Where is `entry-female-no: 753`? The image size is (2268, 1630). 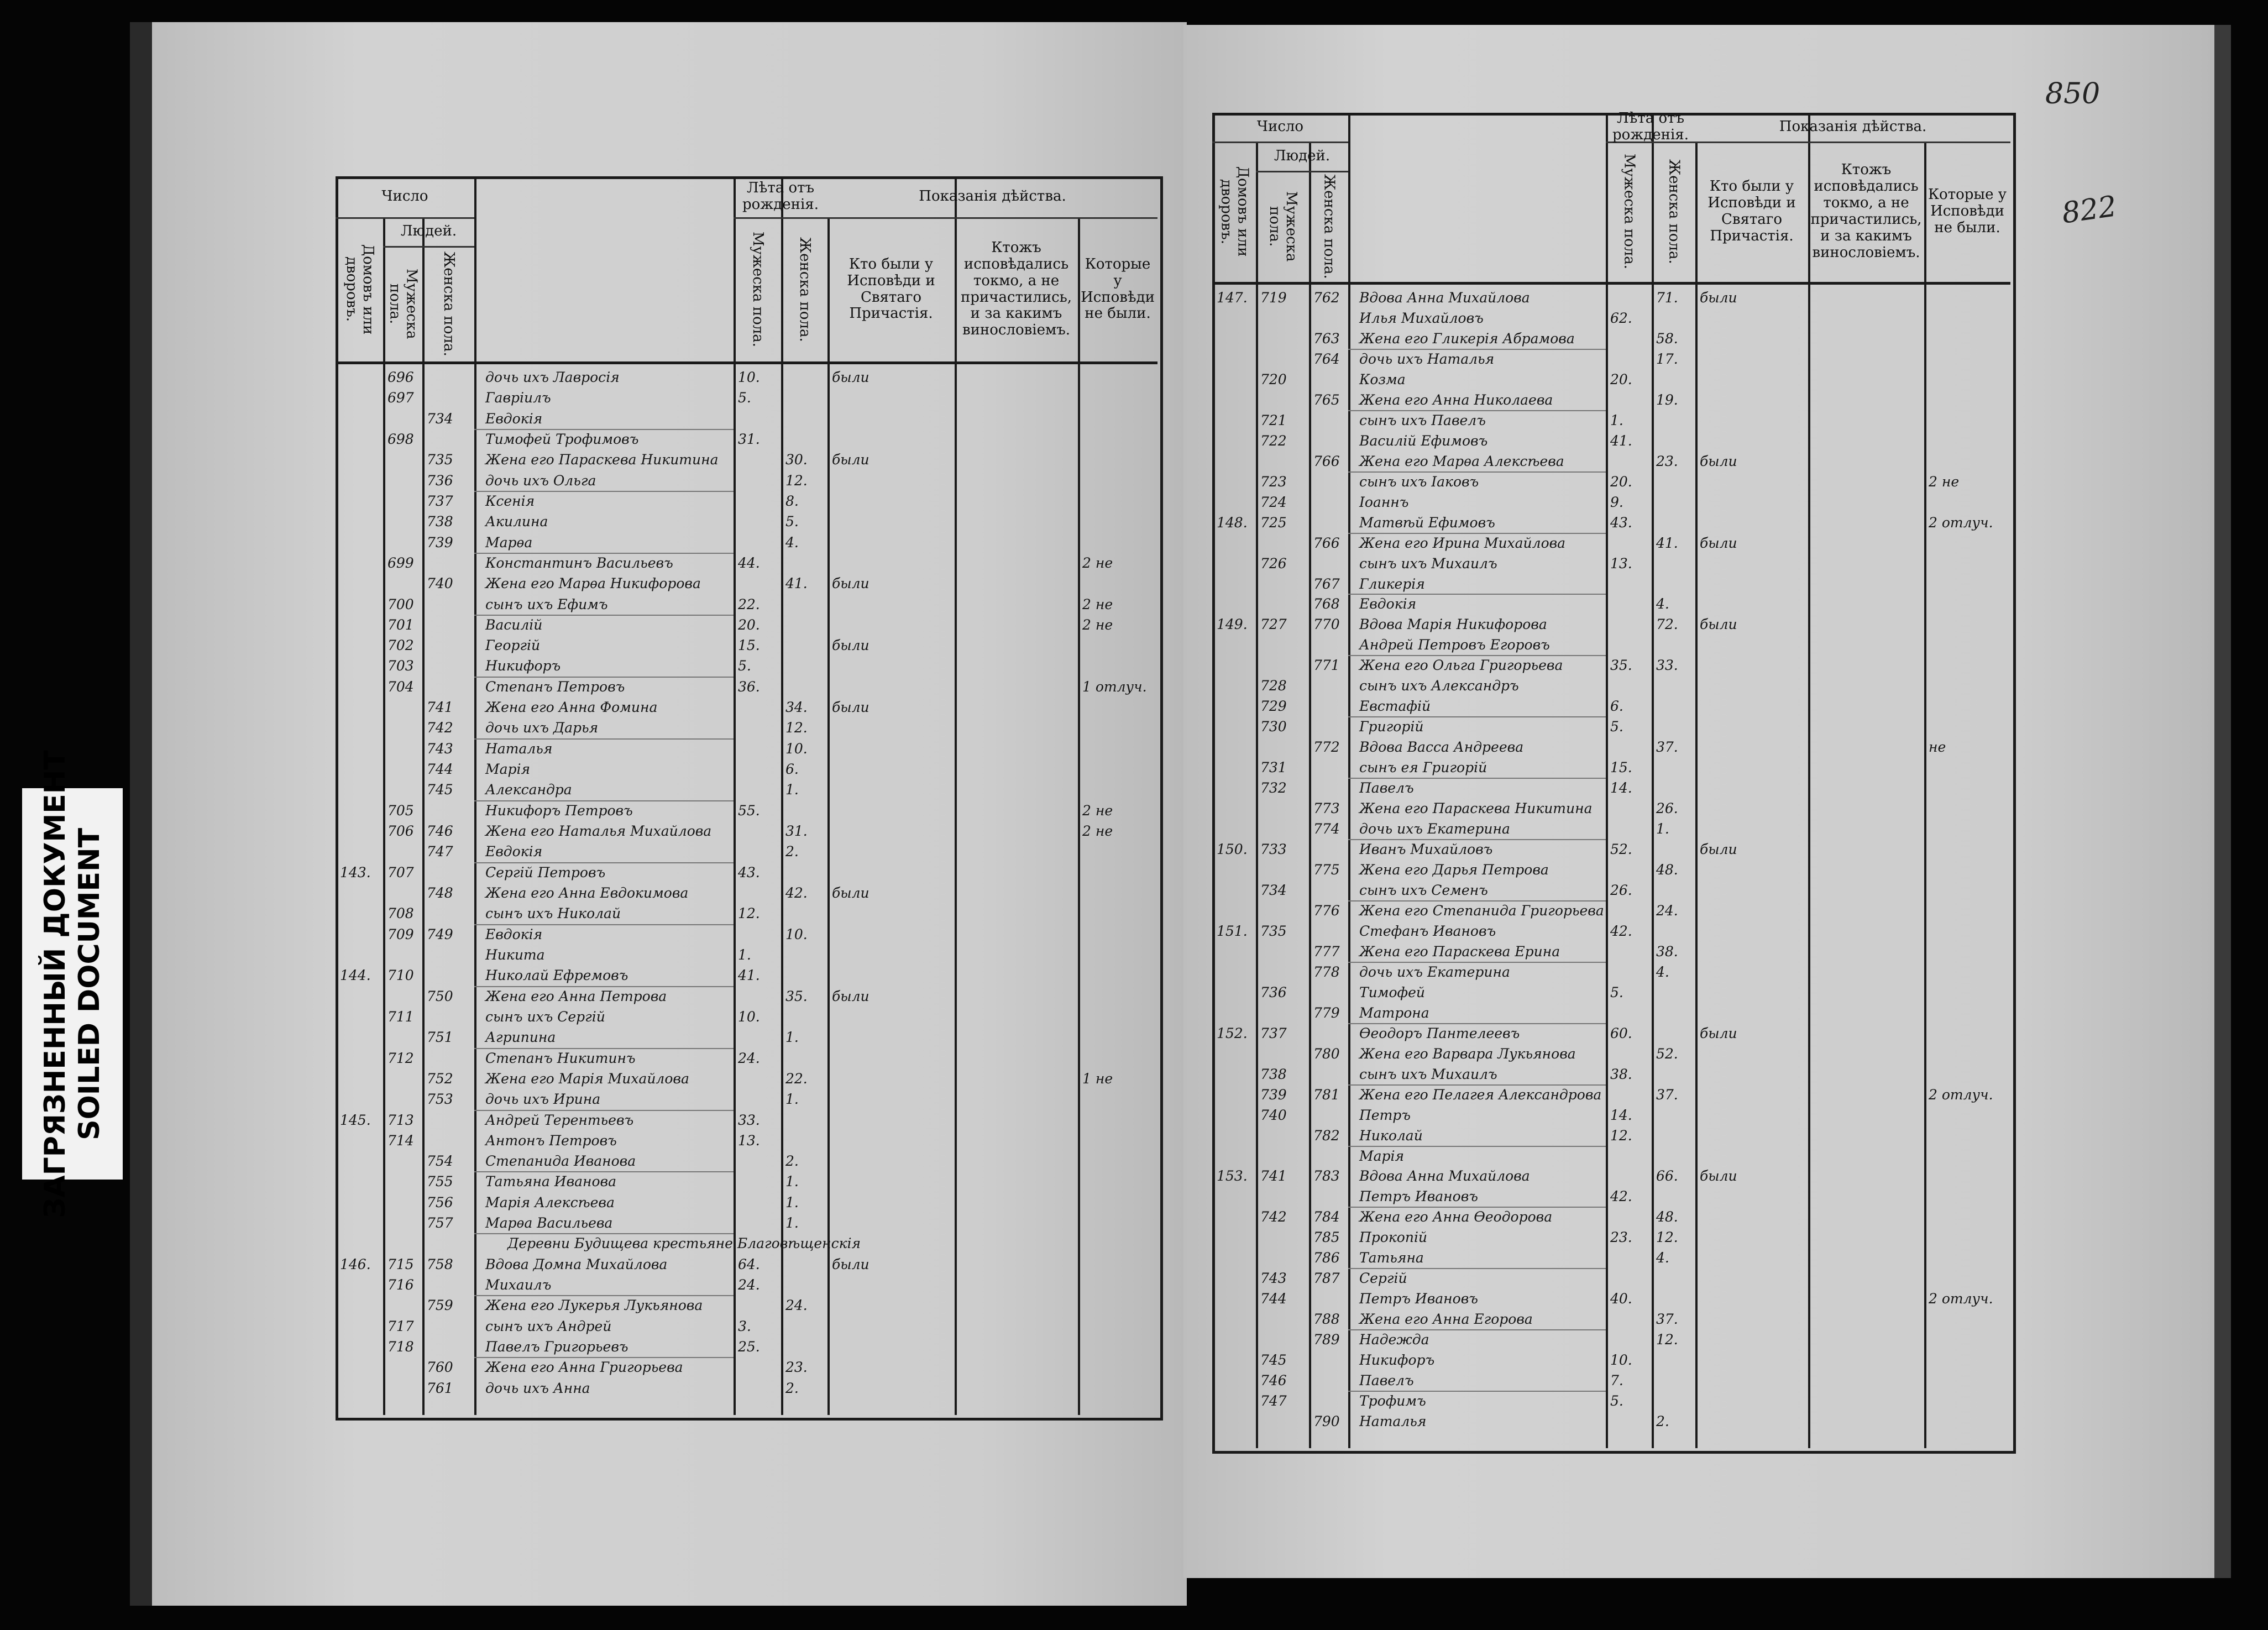
entry-female-no: 753 is located at coordinates (440, 1099).